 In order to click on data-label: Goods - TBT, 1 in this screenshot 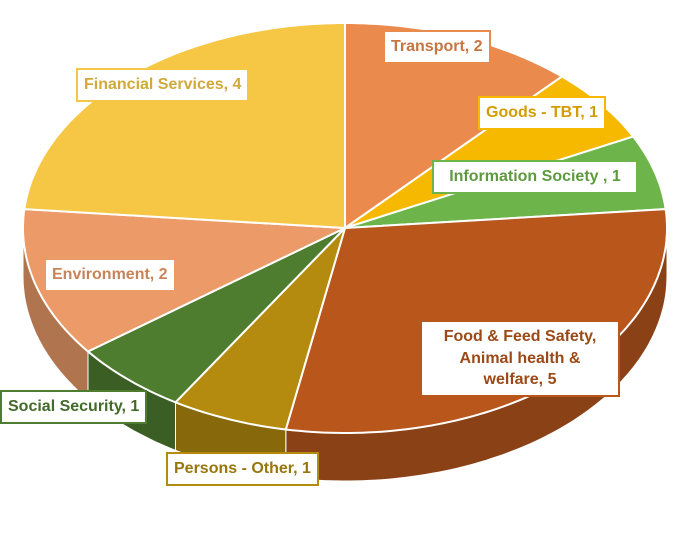, I will do `click(542, 113)`.